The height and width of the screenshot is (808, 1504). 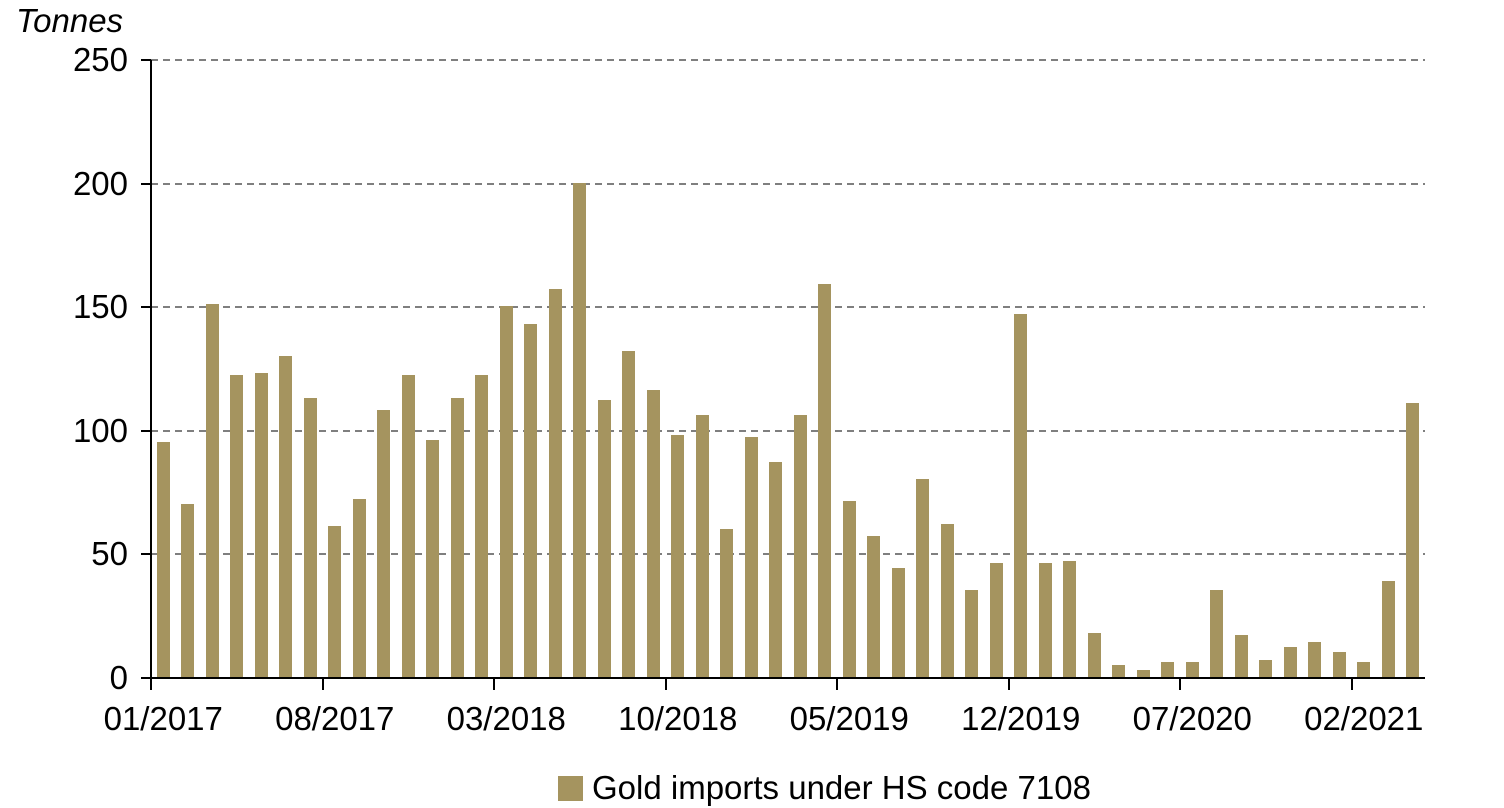 I want to click on x-axis-tick-10-2018, so click(x=665, y=683).